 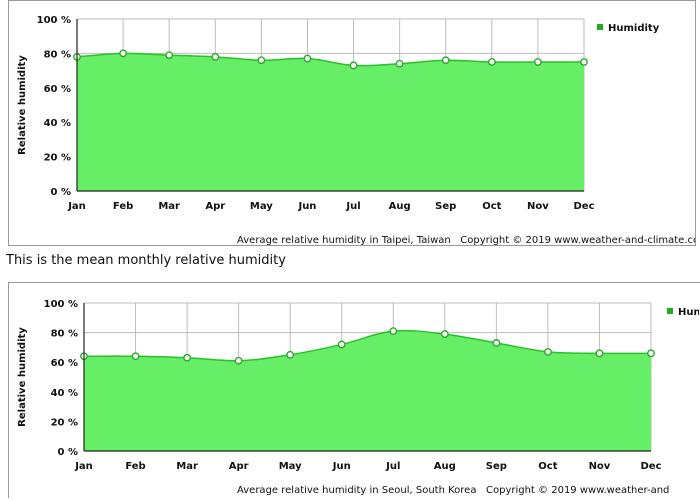 What do you see at coordinates (688, 312) in the screenshot?
I see `legend-label: Hun` at bounding box center [688, 312].